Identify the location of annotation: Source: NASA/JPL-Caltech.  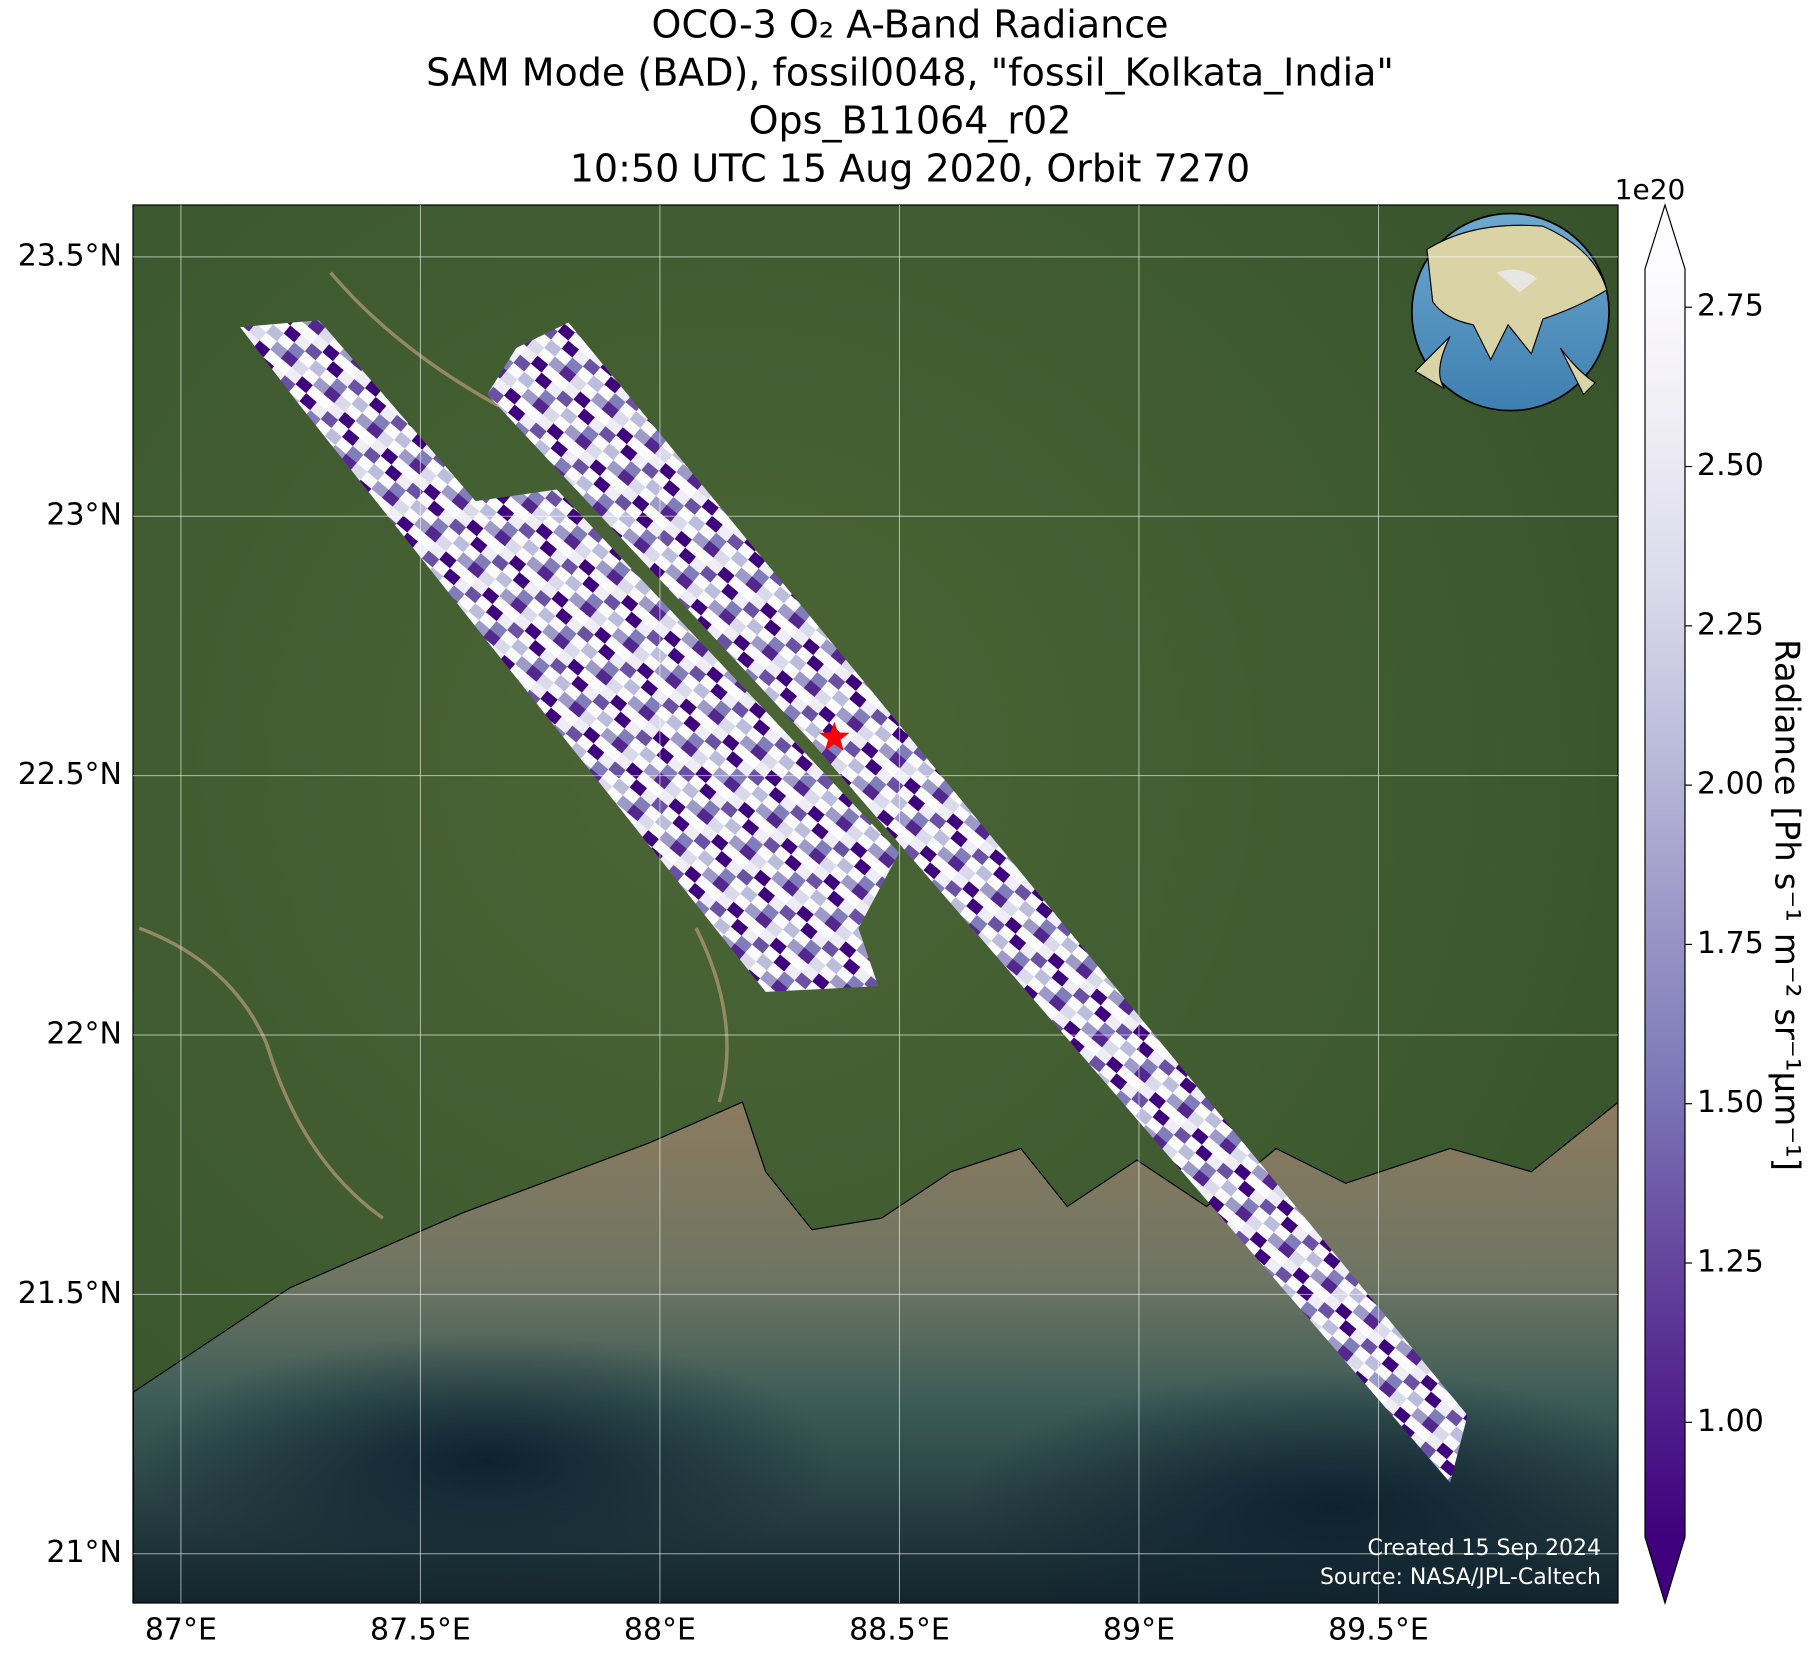
(1460, 1577).